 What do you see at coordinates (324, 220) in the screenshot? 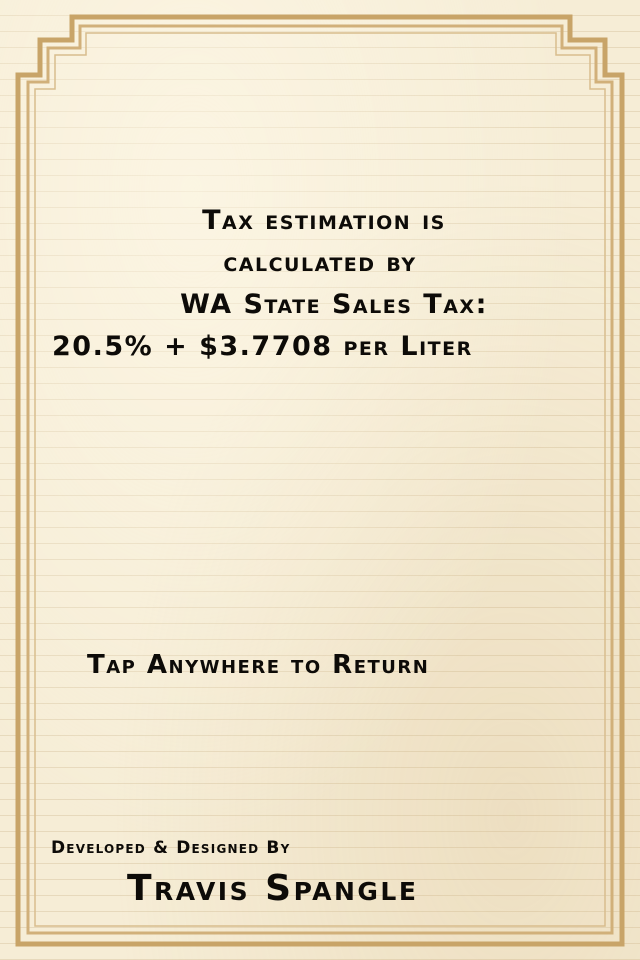
I see `tax-info-line-1: Tax estimation is` at bounding box center [324, 220].